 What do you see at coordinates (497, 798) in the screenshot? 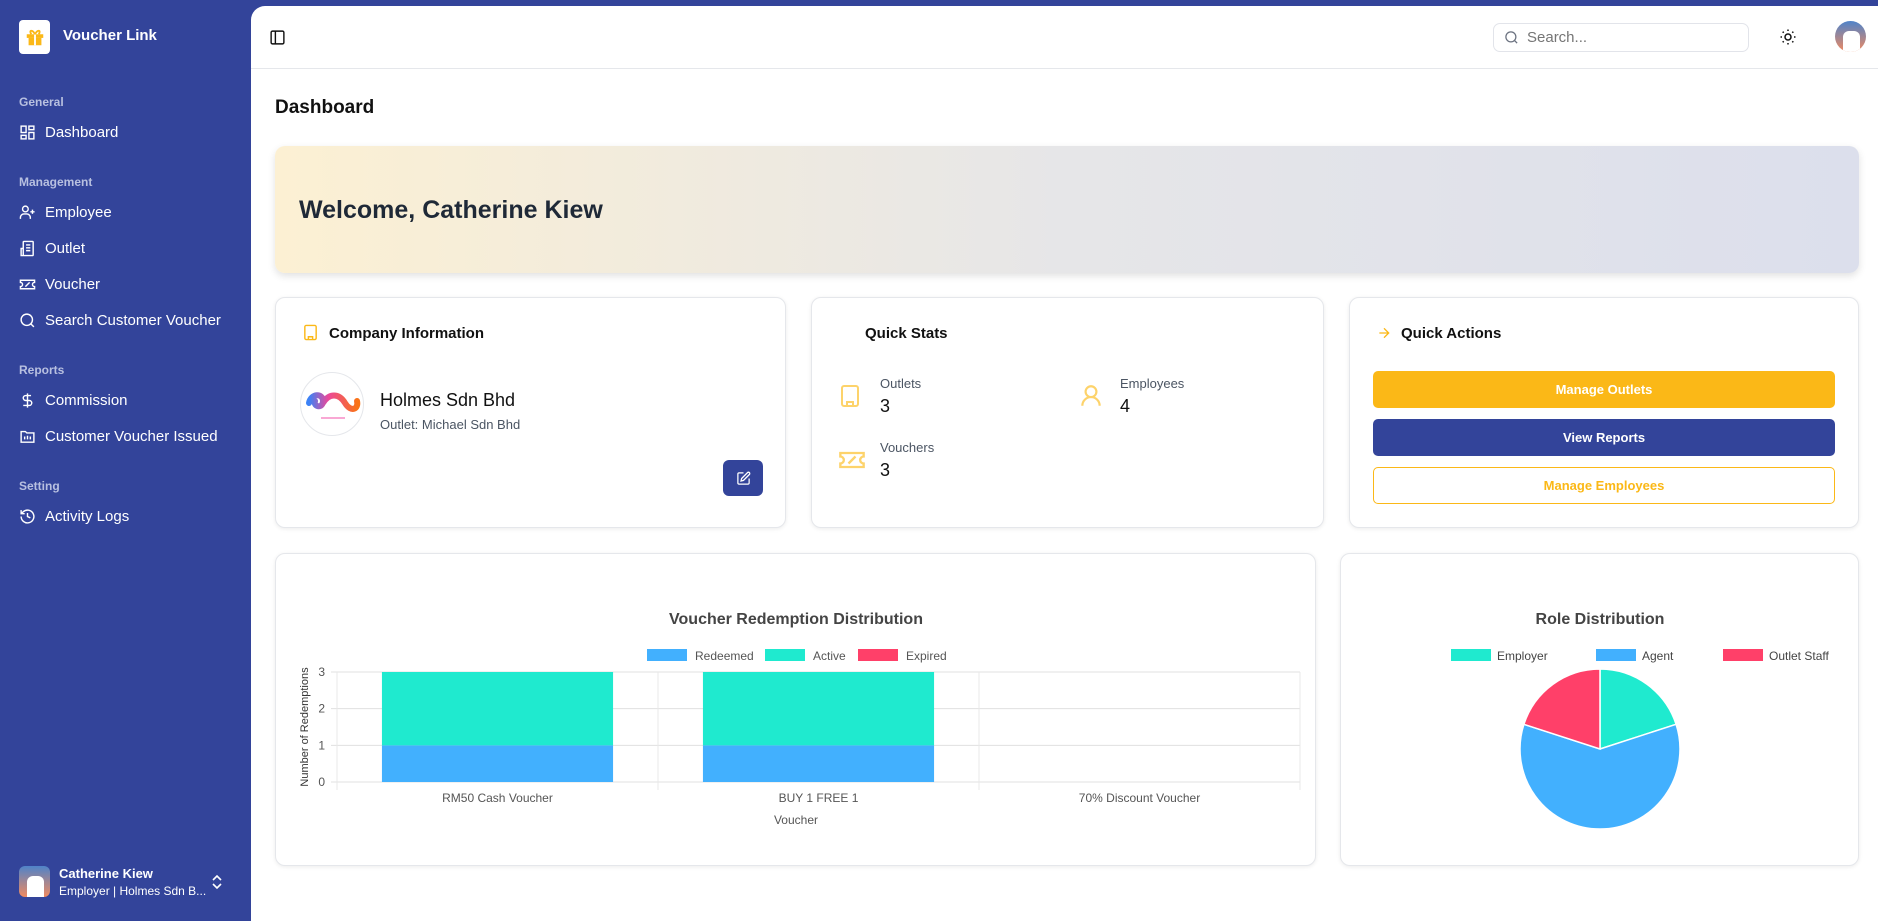
I see `x-tick-label: RM50 Cash Voucher` at bounding box center [497, 798].